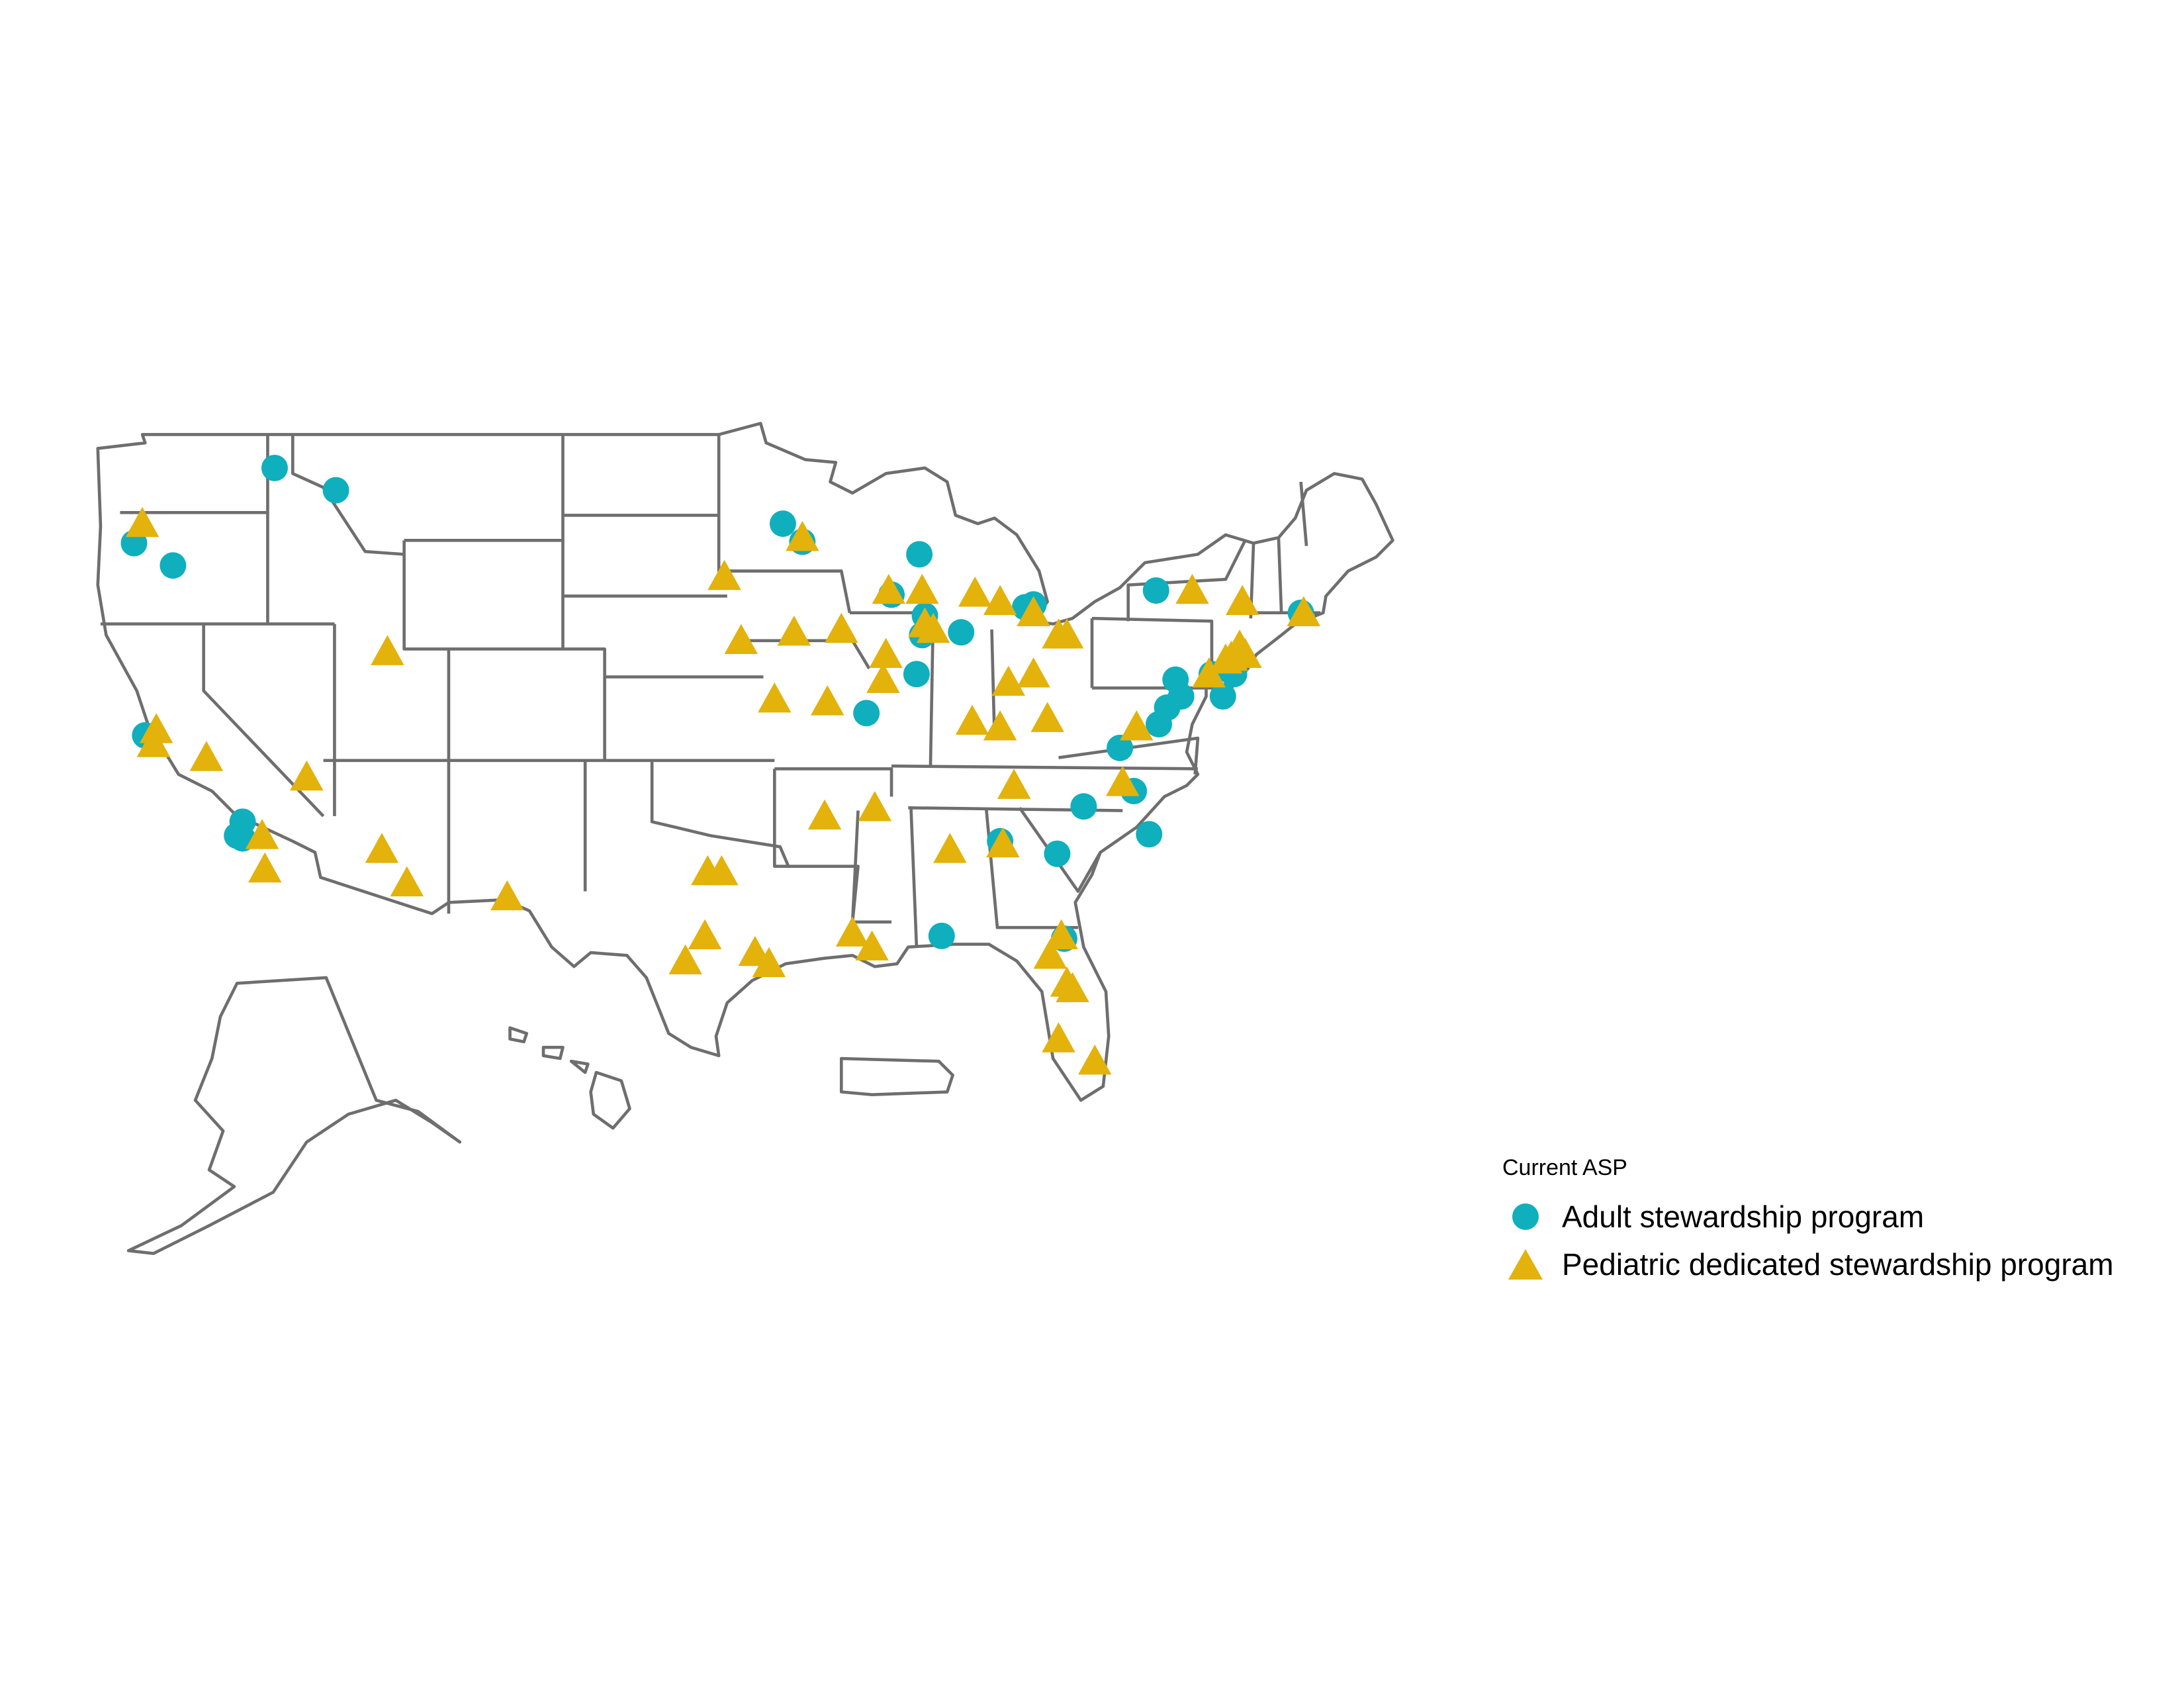  I want to click on state-line-ky-tn, so click(1044, 788).